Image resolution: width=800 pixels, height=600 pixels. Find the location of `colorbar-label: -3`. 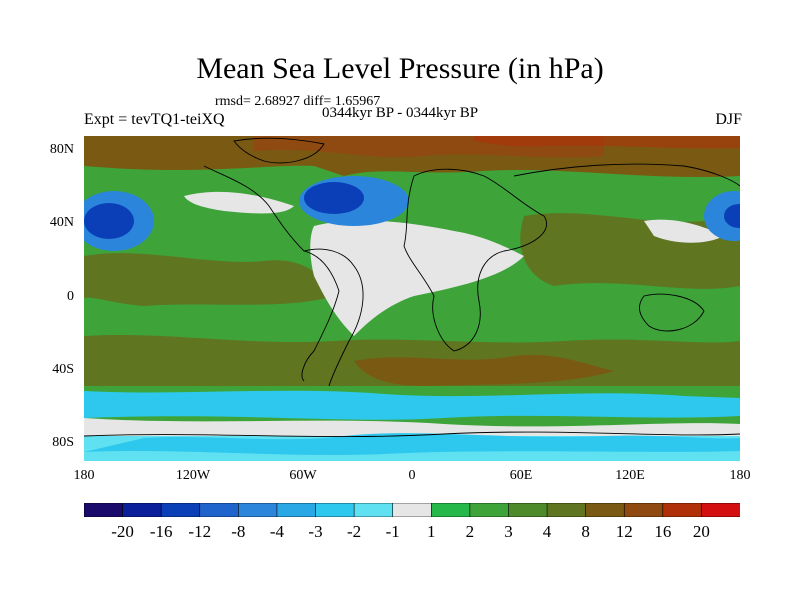

colorbar-label: -3 is located at coordinates (315, 531).